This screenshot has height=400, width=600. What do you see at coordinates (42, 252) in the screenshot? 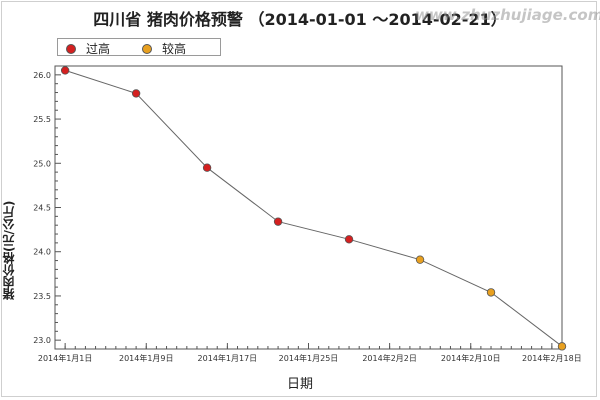
I see `y-tick-label: 24.0` at bounding box center [42, 252].